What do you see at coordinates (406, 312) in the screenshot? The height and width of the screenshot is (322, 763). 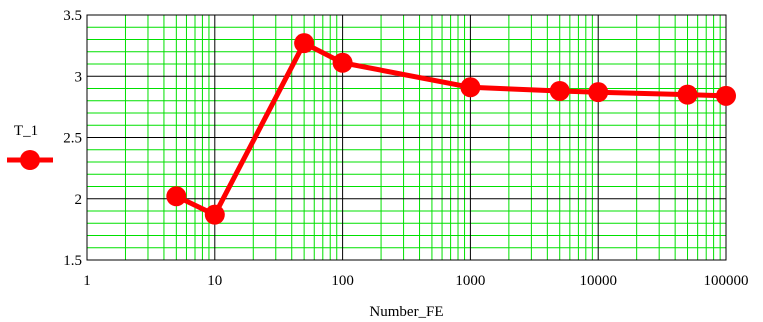 I see `x-axis-label: Number_FE` at bounding box center [406, 312].